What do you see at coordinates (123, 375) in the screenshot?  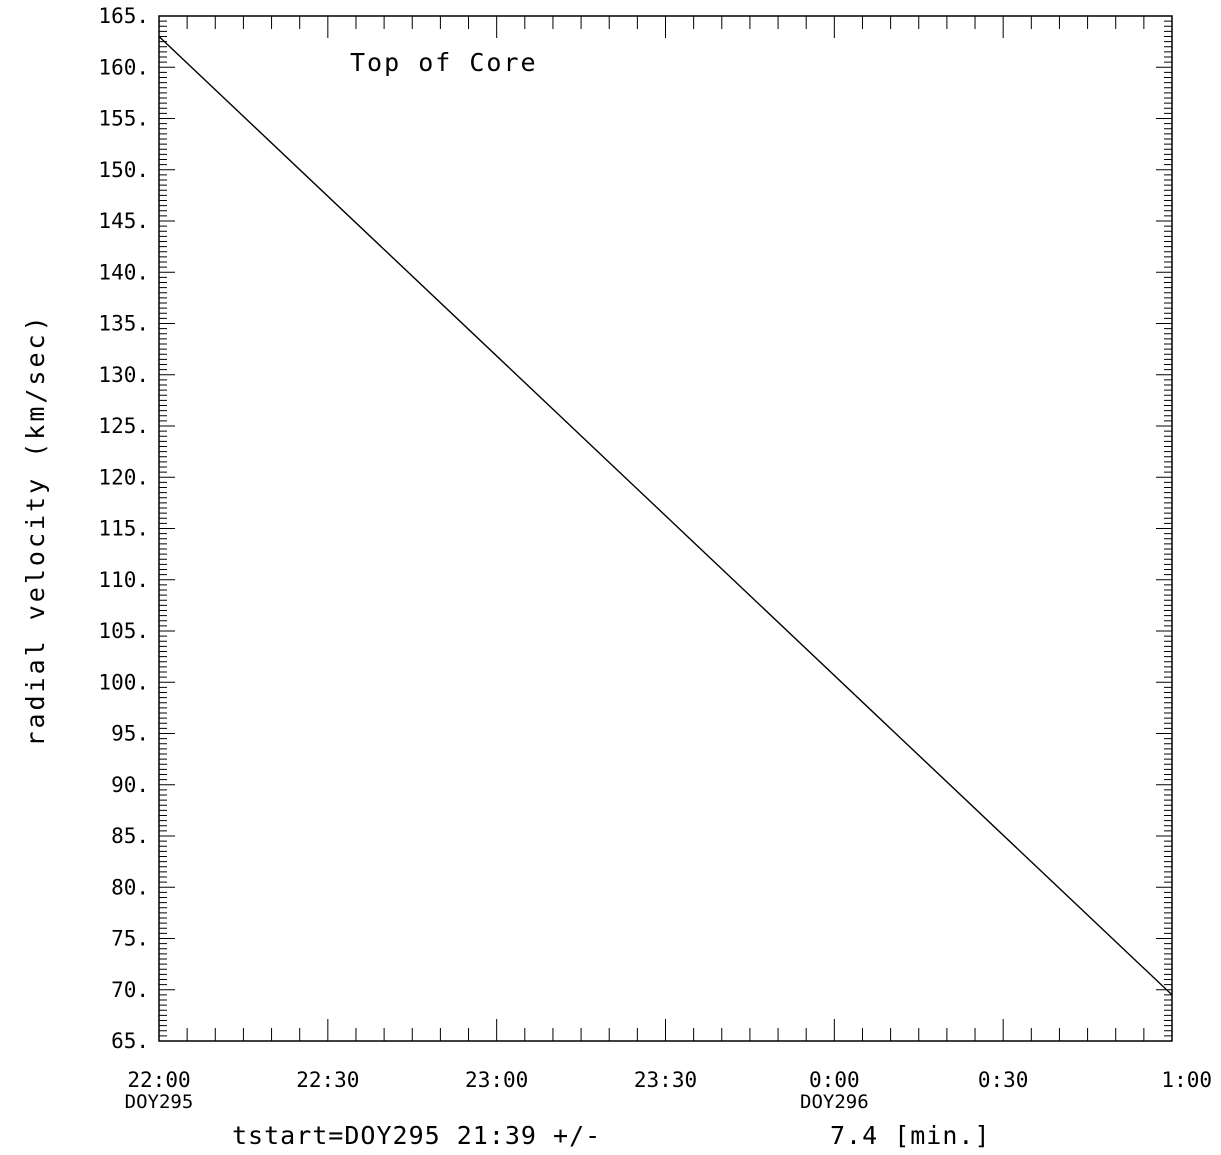 I see `y-tick-label: 130.` at bounding box center [123, 375].